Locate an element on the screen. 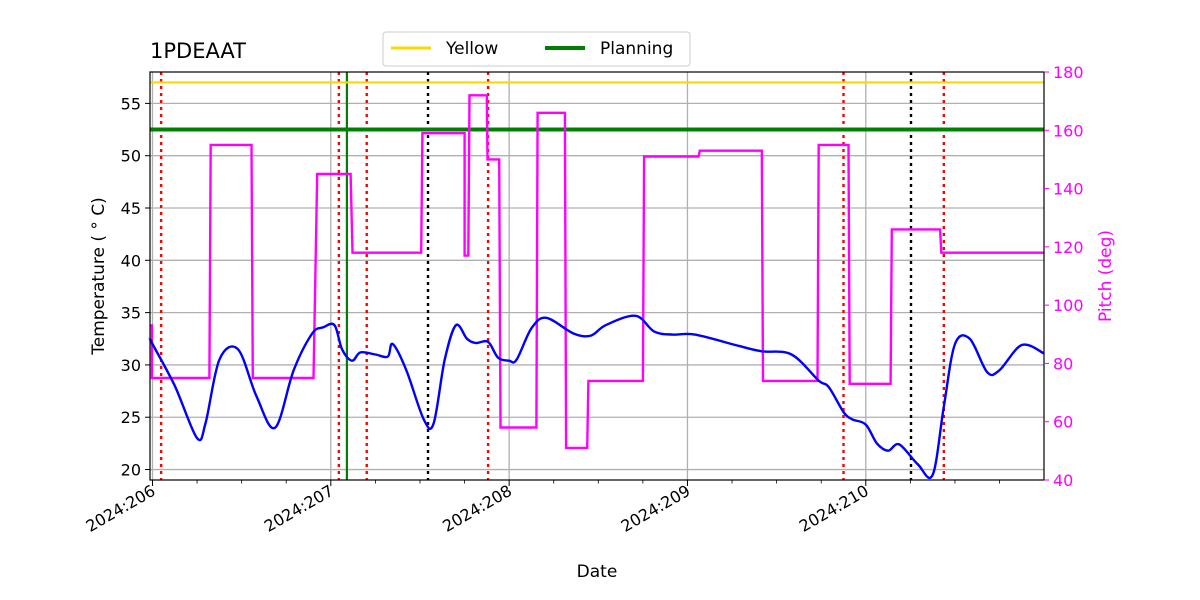  y2-tick-label: 120 is located at coordinates (1068, 247).